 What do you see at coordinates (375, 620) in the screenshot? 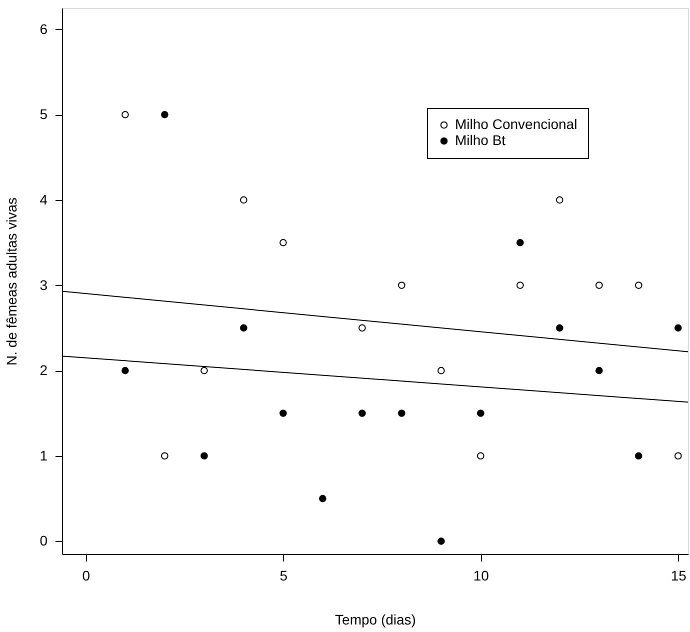
I see `x-axis-title: Tempo (dias)` at bounding box center [375, 620].